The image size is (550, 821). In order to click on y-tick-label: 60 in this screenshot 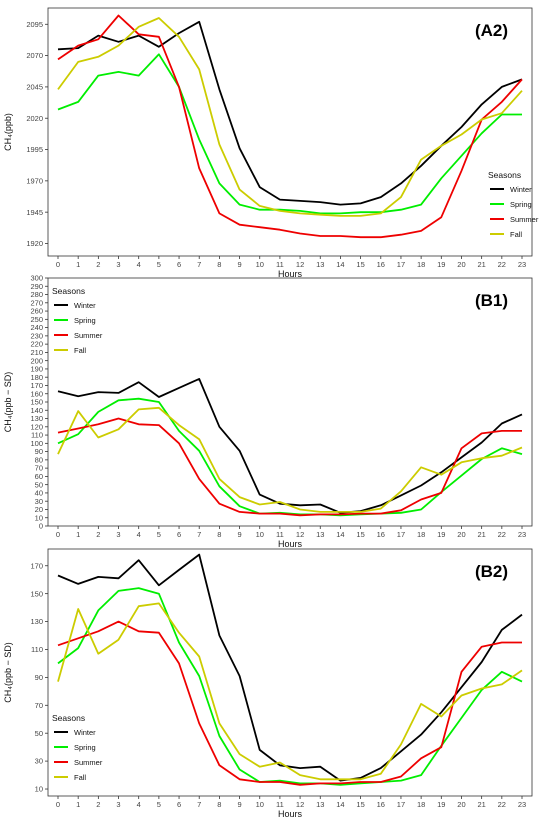, I will do `click(39, 476)`.